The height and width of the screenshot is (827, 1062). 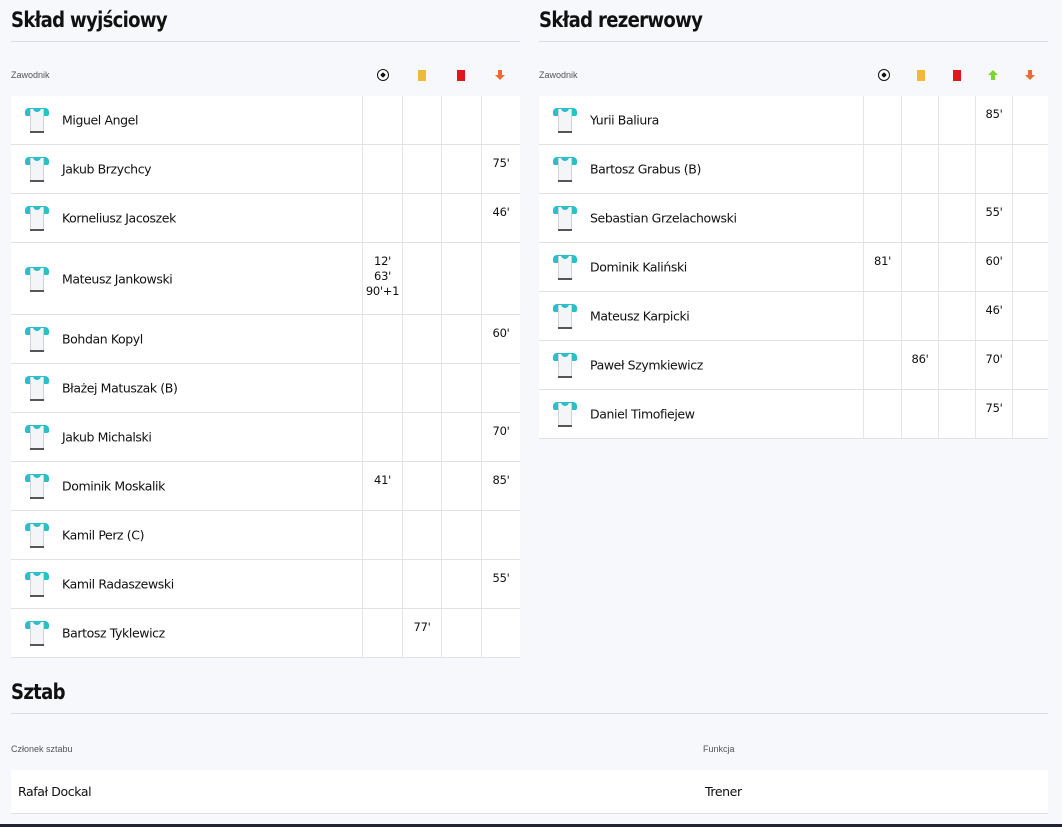 I want to click on player-row: Jakub Michalski 70', so click(x=265, y=437).